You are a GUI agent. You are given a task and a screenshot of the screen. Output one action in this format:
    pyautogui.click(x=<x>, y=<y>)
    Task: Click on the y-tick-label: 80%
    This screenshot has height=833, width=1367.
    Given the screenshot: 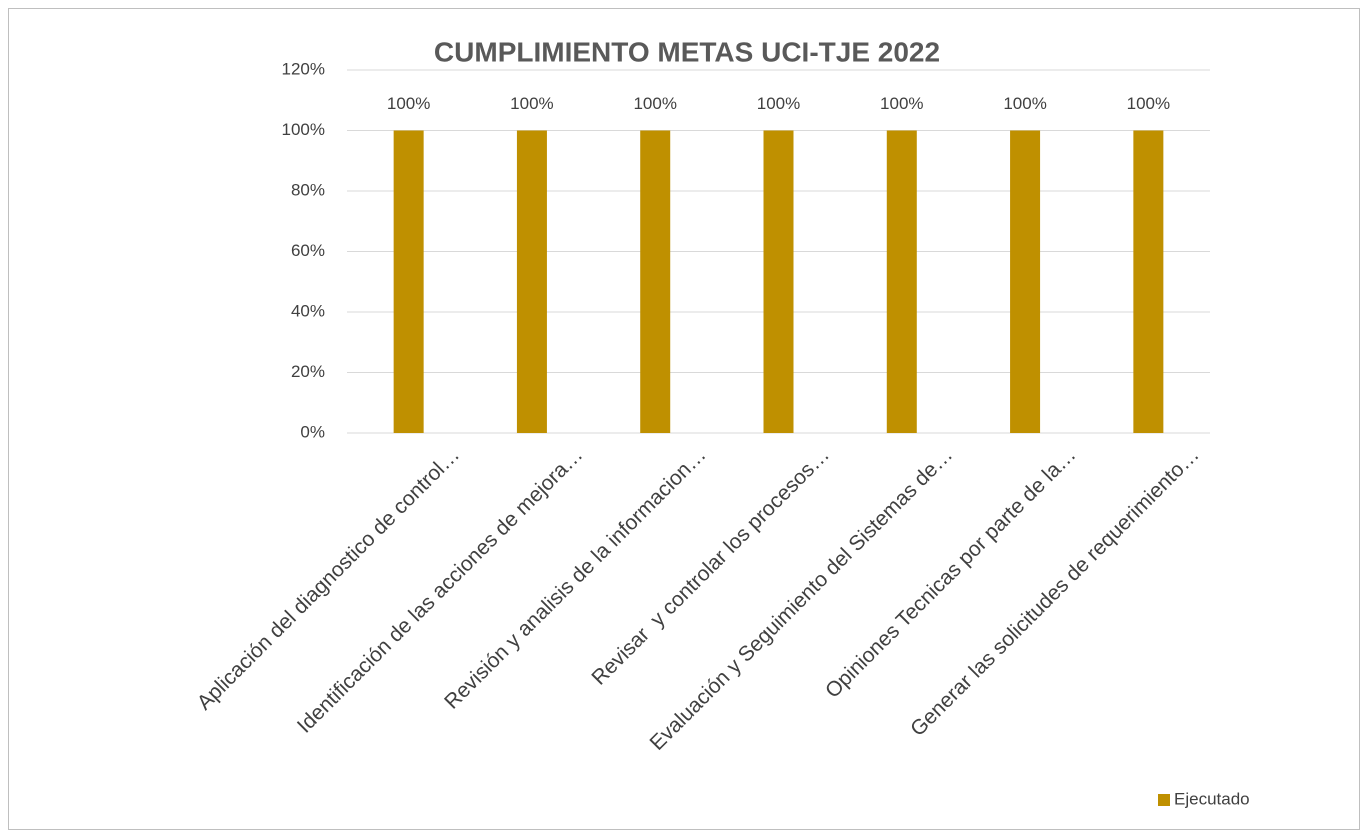 What is the action you would take?
    pyautogui.click(x=308, y=189)
    